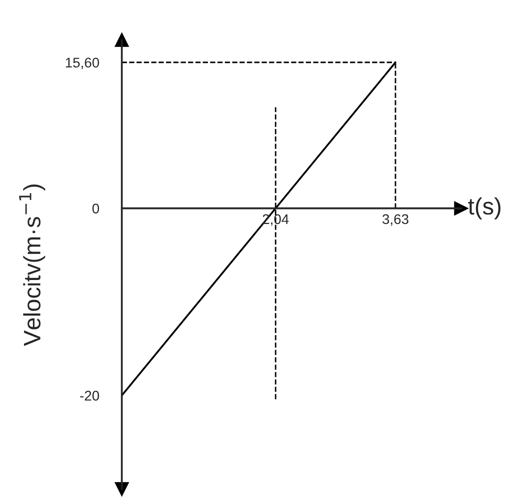 Image resolution: width=514 pixels, height=499 pixels. I want to click on x-axis-title: t(s), so click(484, 208).